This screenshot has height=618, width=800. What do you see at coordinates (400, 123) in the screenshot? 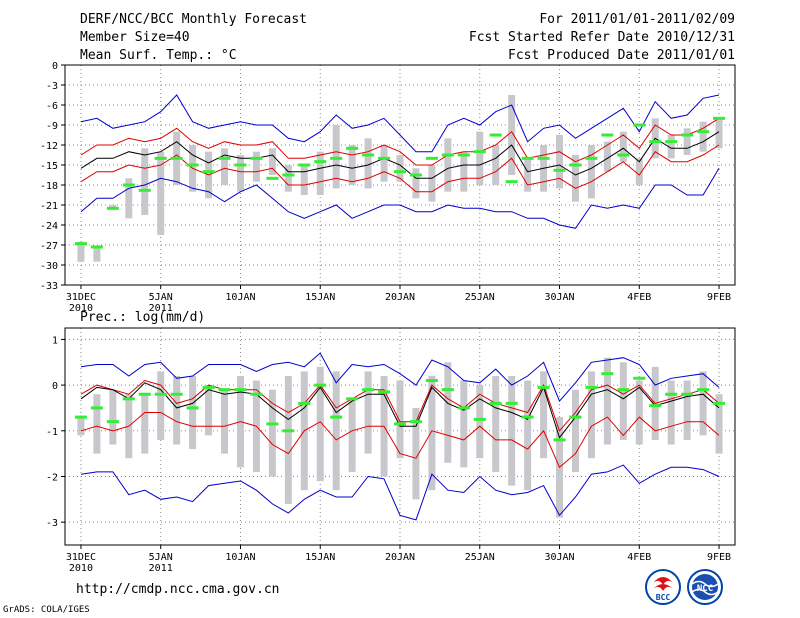
I see `outer-upper-line` at bounding box center [400, 123].